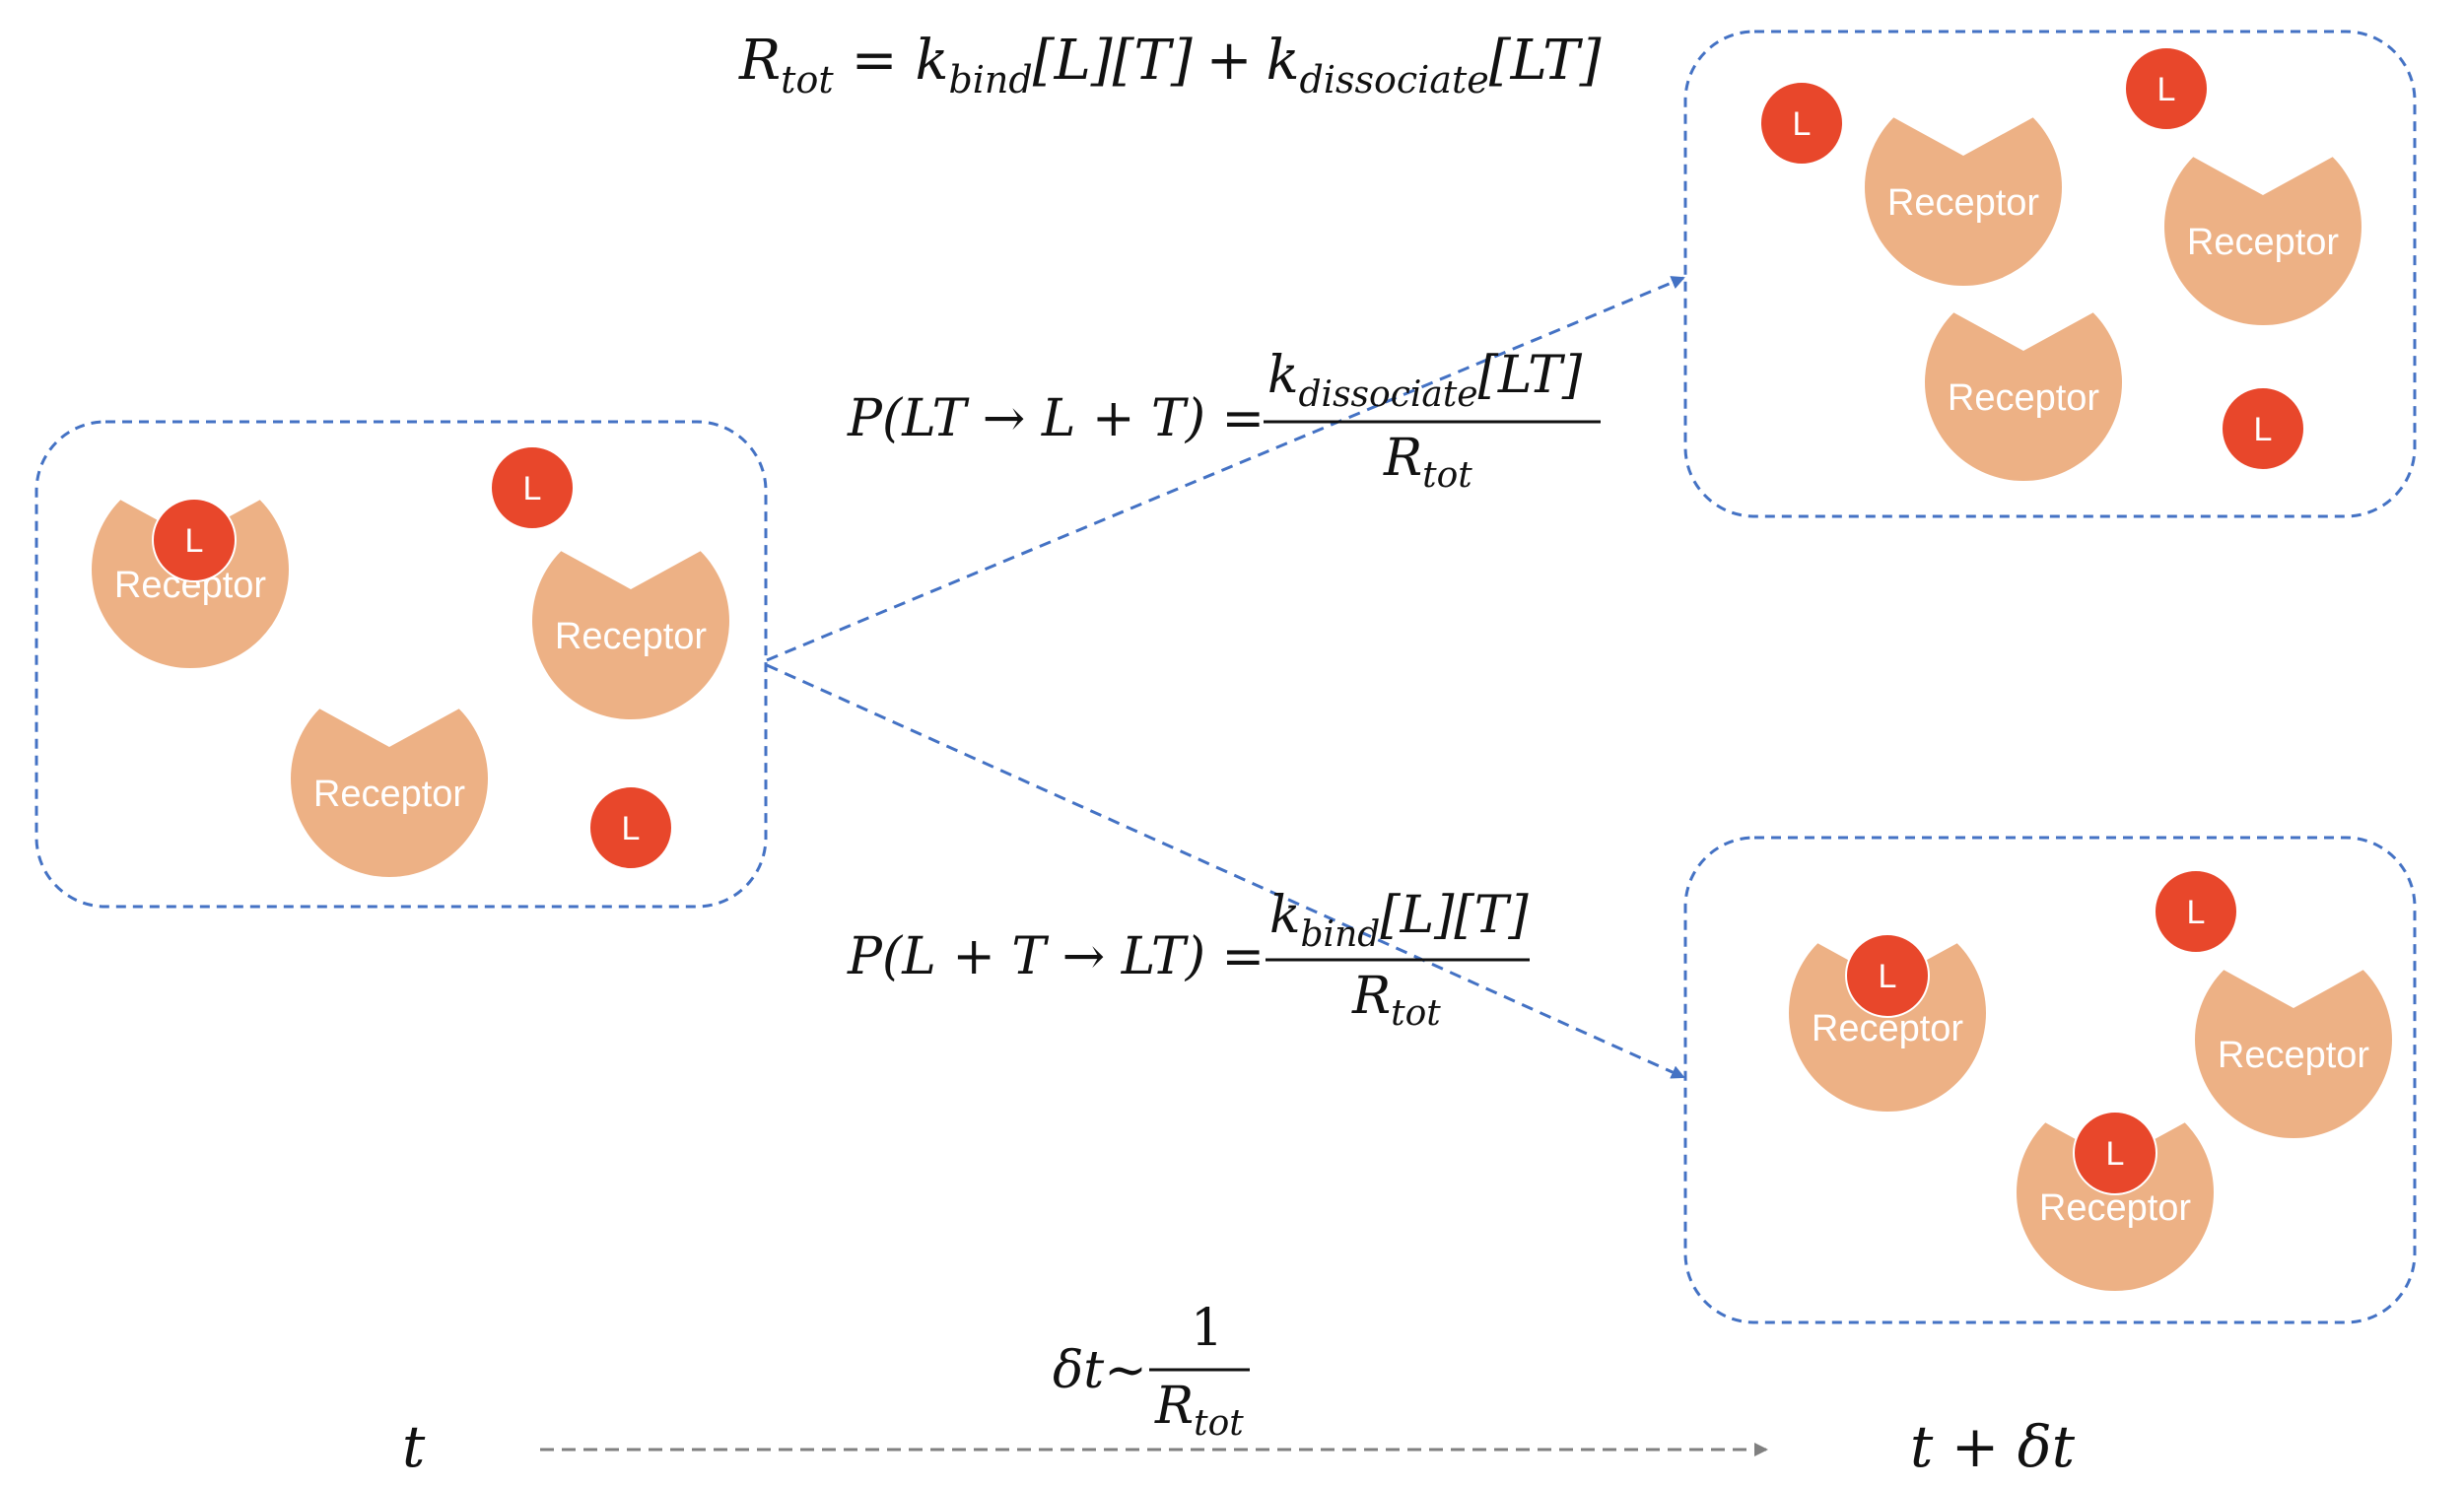 This screenshot has width=2464, height=1487. Describe the element at coordinates (1388, 394) in the screenshot. I see `p-dissociate-num-sub: dissociate` at that location.